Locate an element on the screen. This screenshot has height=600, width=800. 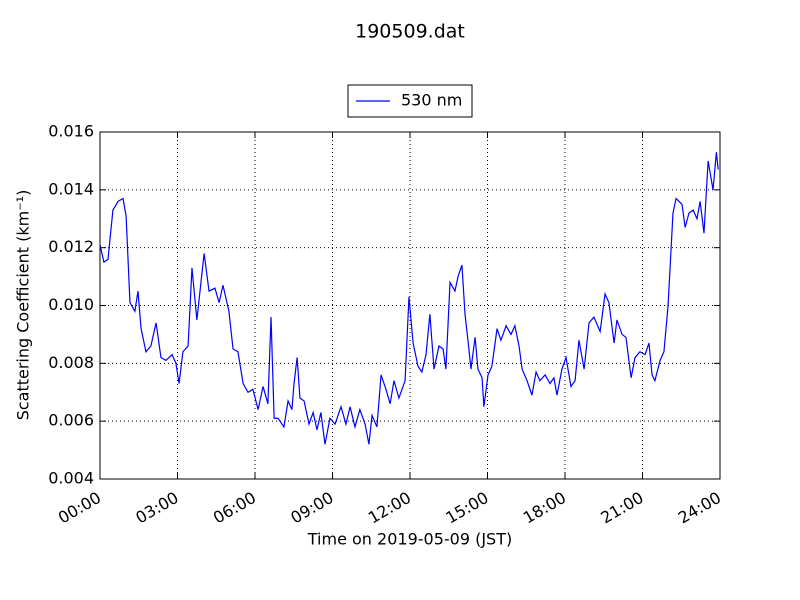
y-tick-label: 0.016 is located at coordinates (71, 131).